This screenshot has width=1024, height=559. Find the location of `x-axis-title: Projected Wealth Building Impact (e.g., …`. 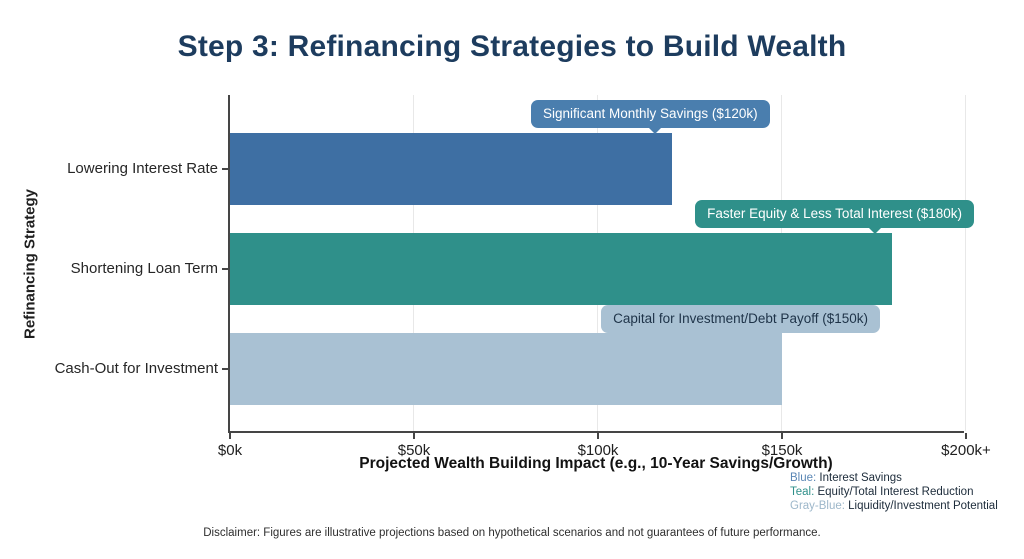

x-axis-title: Projected Wealth Building Impact (e.g., … is located at coordinates (596, 463).